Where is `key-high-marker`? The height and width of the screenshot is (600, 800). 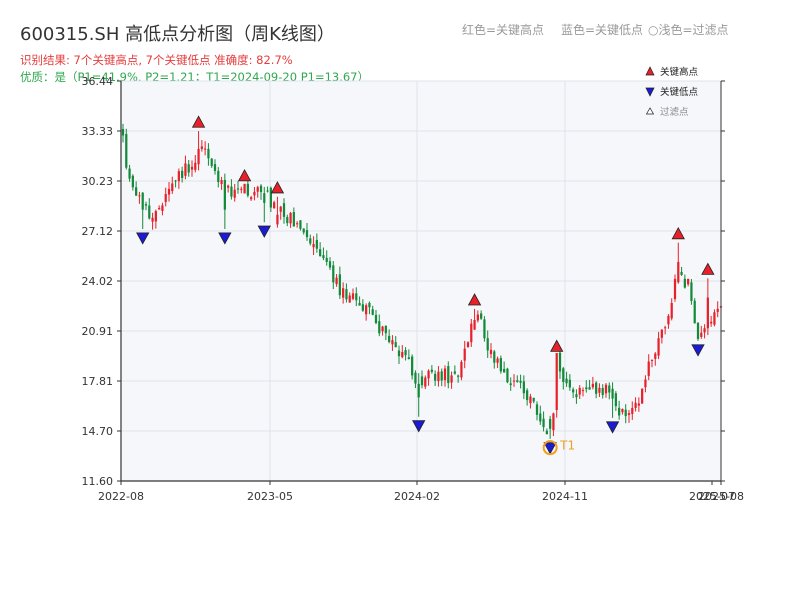 key-high-marker is located at coordinates (198, 121).